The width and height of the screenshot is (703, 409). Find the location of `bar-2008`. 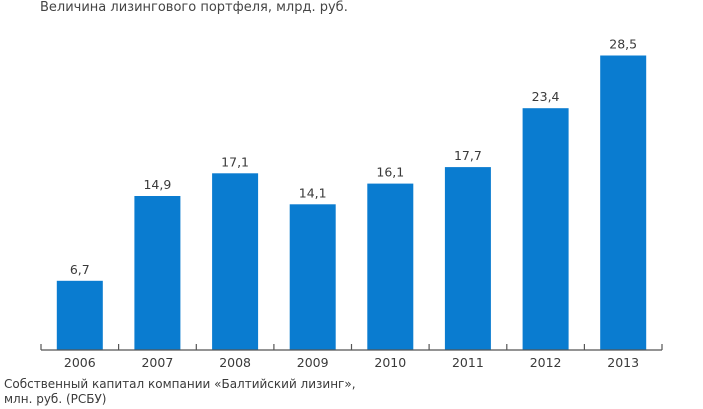

bar-2008 is located at coordinates (235, 261).